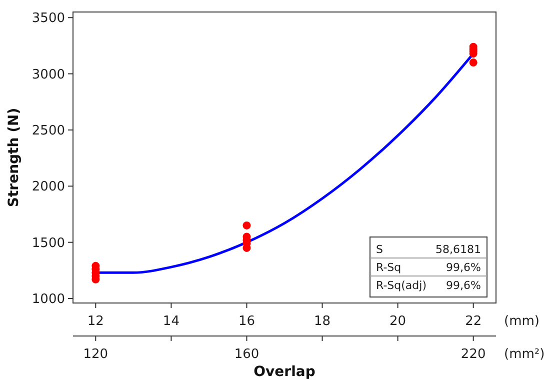 This screenshot has width=550, height=383. Describe the element at coordinates (48, 187) in the screenshot. I see `y-tick-label: 2000` at that location.